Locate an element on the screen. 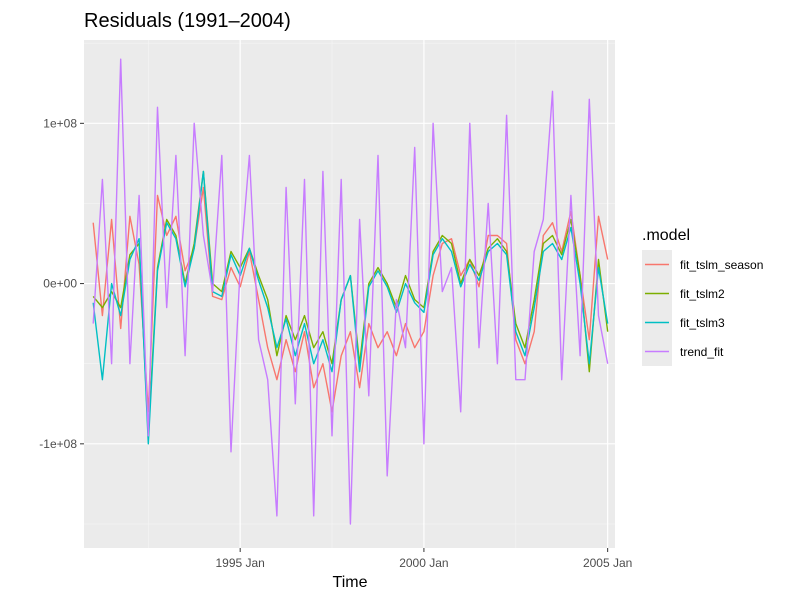 This screenshot has height=600, width=800. legend-label: trend_fit is located at coordinates (702, 352).